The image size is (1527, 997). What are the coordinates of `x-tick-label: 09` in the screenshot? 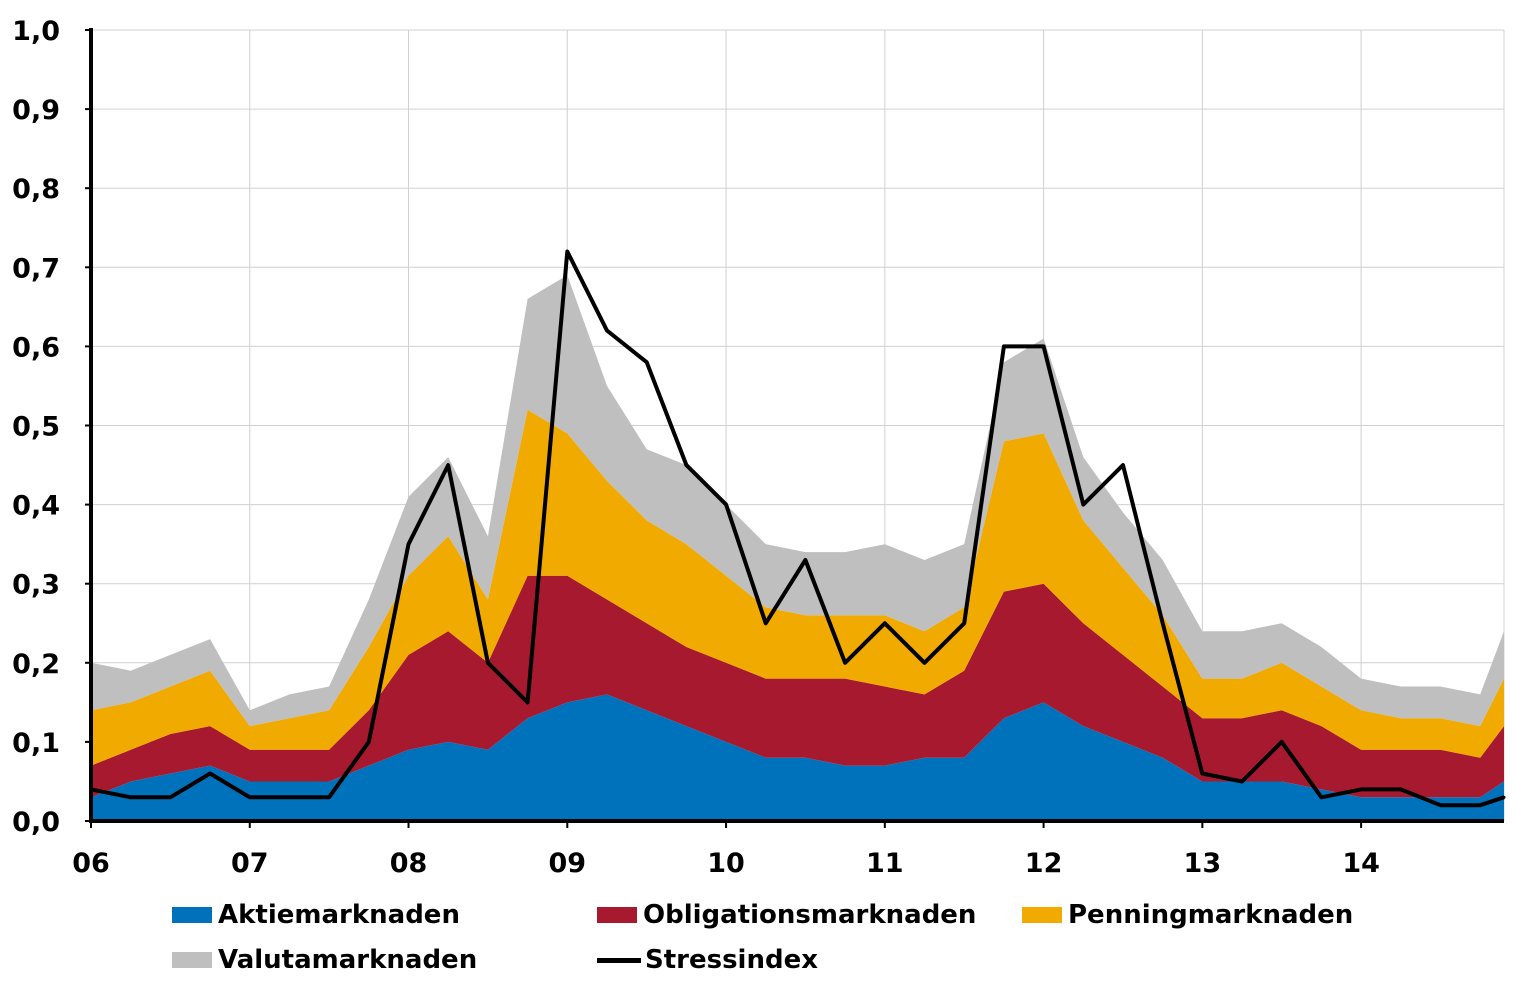 It's located at (568, 863).